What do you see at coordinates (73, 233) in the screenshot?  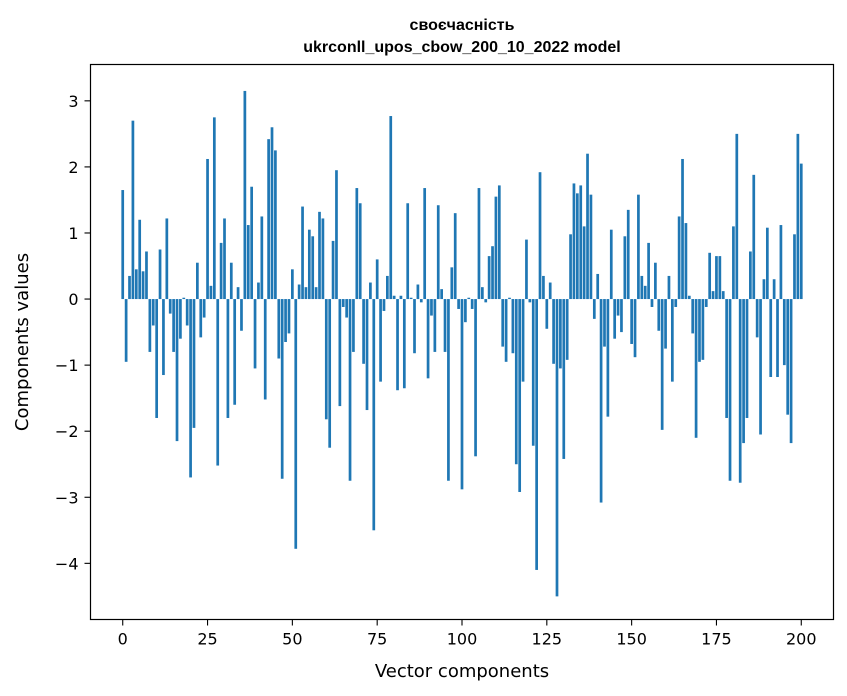 I see `y-tick-label: 1` at bounding box center [73, 233].